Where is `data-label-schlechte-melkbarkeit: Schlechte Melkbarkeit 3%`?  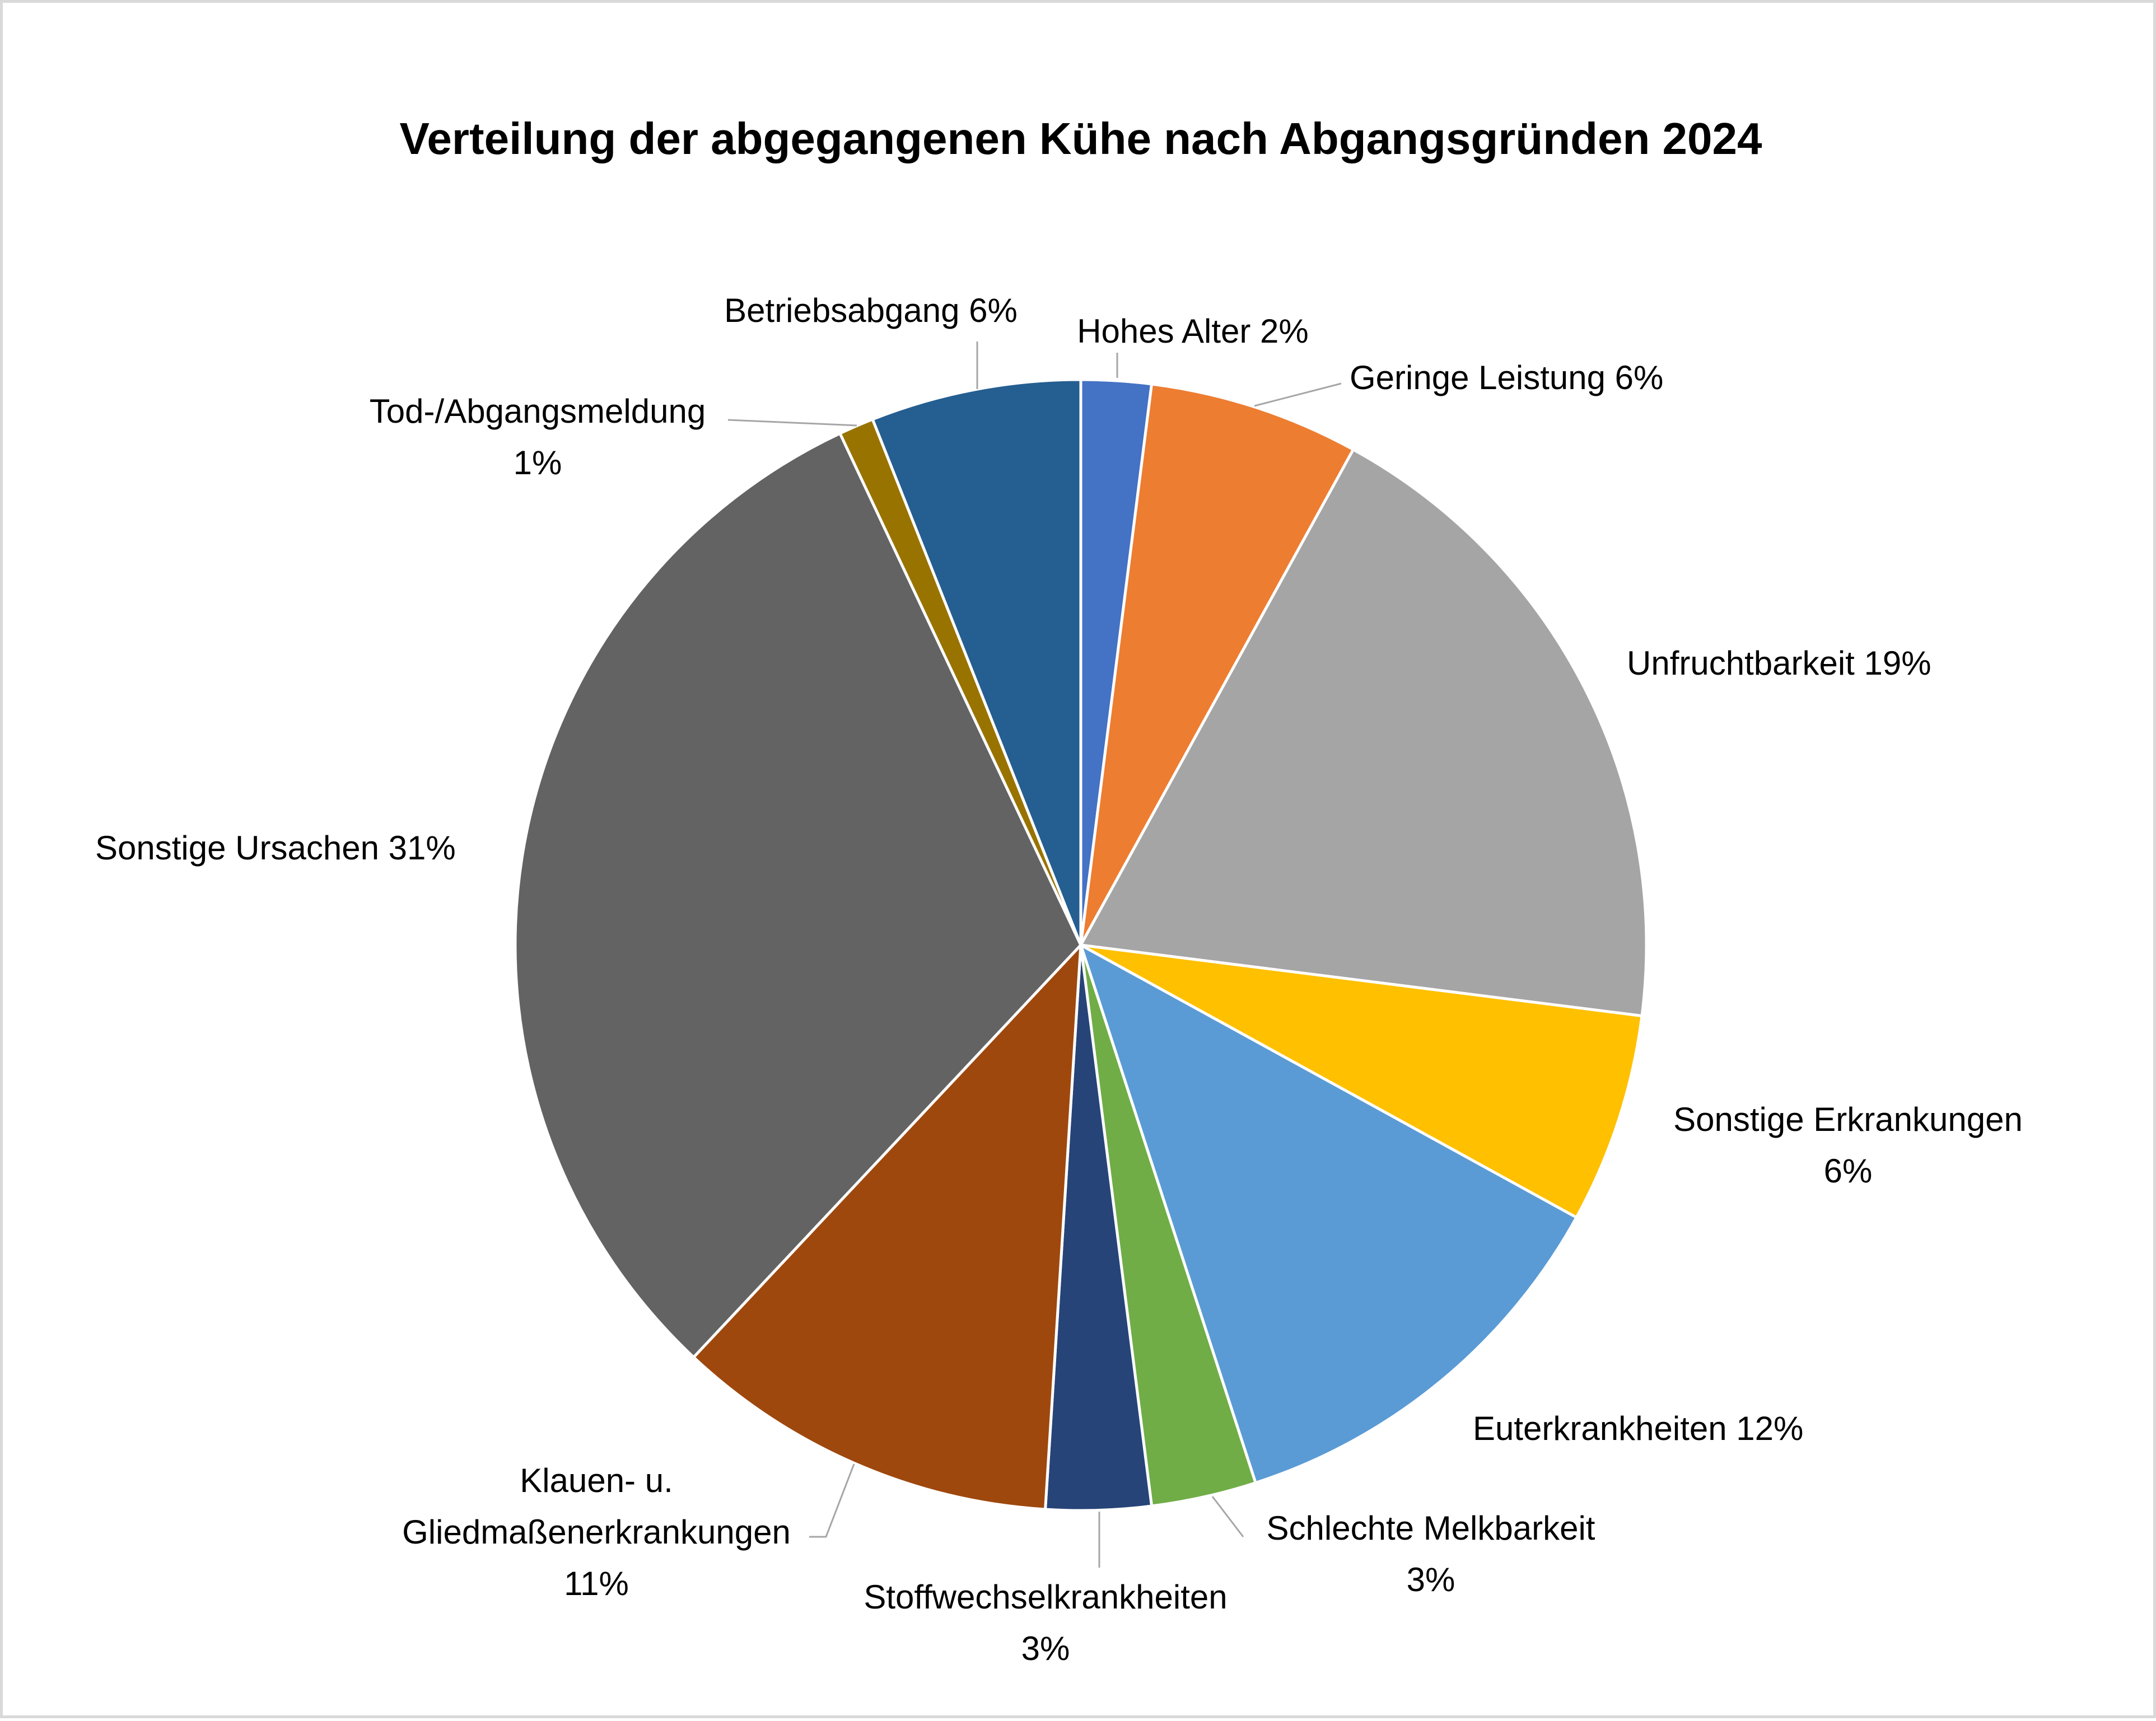 data-label-schlechte-melkbarkeit: Schlechte Melkbarkeit 3% is located at coordinates (1431, 1553).